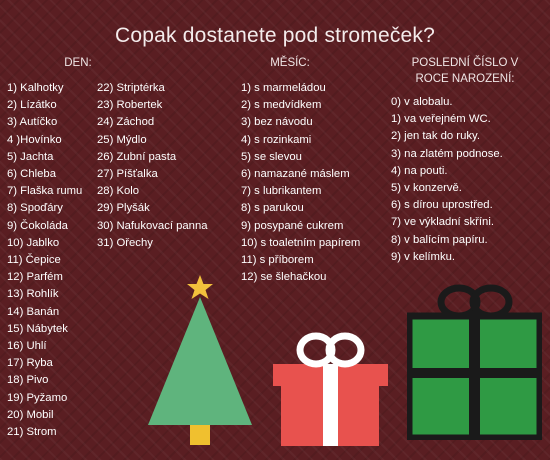  What do you see at coordinates (123, 208) in the screenshot?
I see `day-option: 29) Plyšák` at bounding box center [123, 208].